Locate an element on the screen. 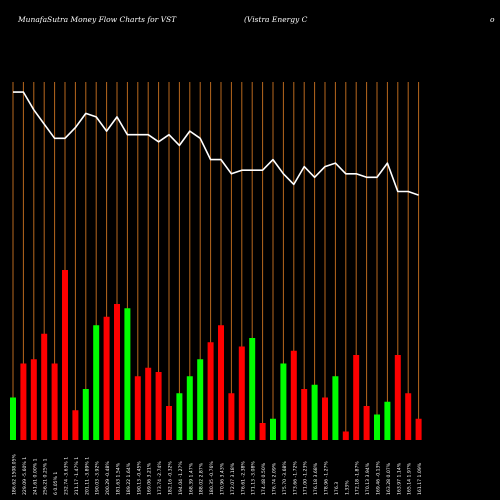 This screenshot has width=500, height=500. x-tick-label: 194.04 -1.27% is located at coordinates (181, 478).